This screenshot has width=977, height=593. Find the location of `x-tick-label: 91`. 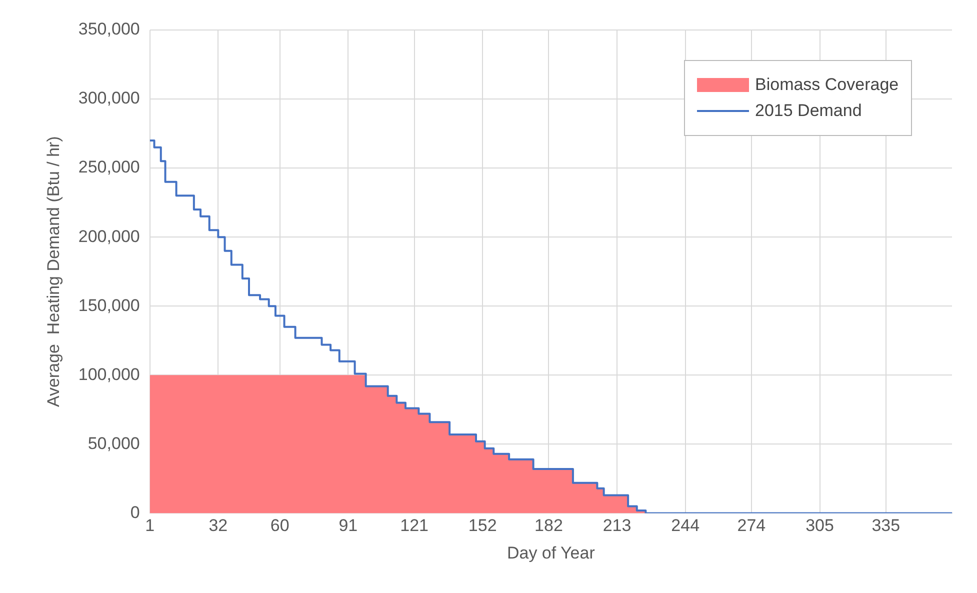

x-tick-label: 91 is located at coordinates (348, 526).